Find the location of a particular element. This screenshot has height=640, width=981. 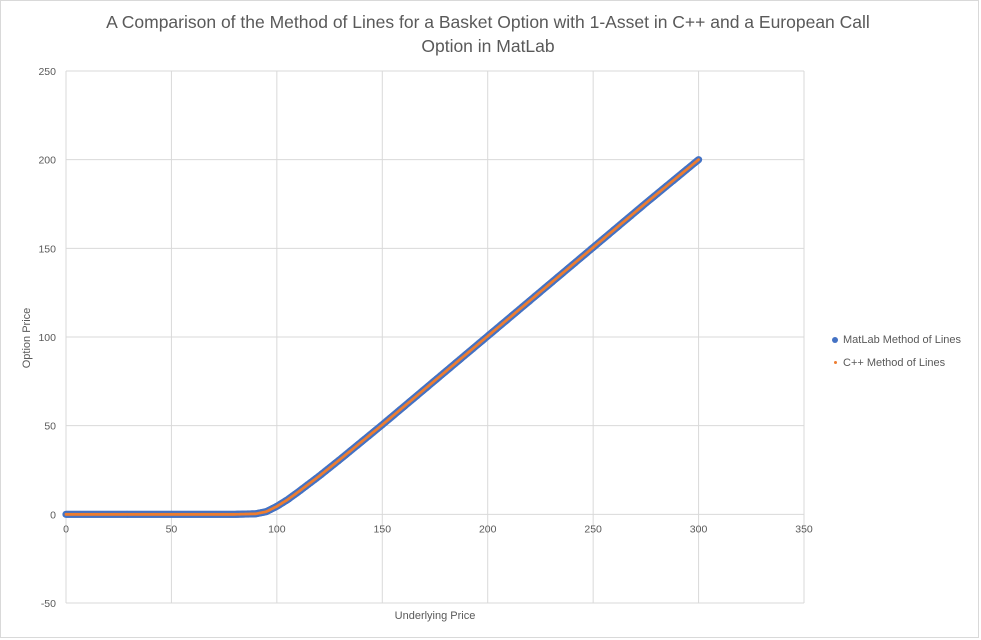

x-tick-label: 0 is located at coordinates (66, 529).